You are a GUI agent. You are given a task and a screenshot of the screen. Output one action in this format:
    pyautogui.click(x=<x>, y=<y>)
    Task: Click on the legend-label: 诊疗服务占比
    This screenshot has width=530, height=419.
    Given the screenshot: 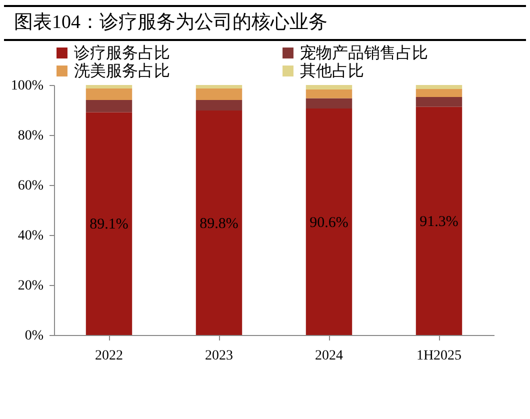 What is the action you would take?
    pyautogui.click(x=122, y=53)
    